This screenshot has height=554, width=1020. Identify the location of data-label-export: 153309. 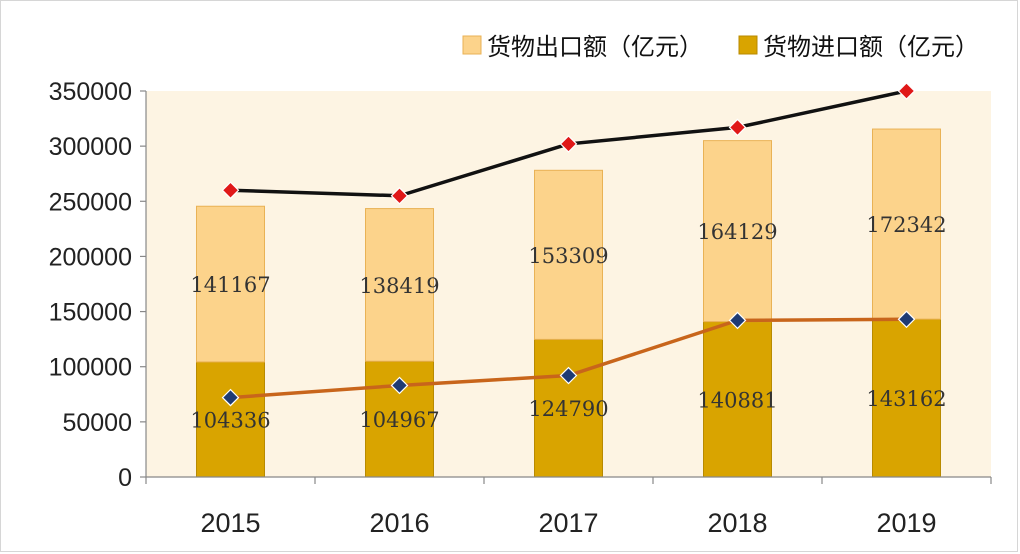
(568, 256).